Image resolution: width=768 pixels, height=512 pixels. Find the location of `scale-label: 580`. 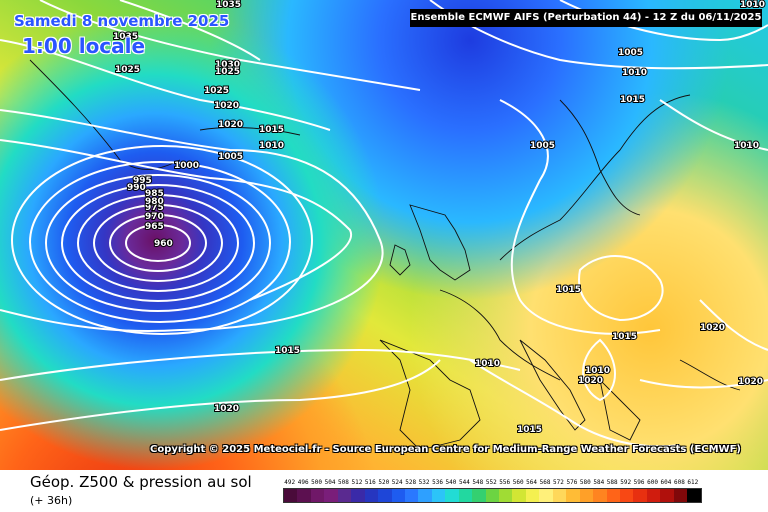

scale-label: 580 is located at coordinates (585, 482).